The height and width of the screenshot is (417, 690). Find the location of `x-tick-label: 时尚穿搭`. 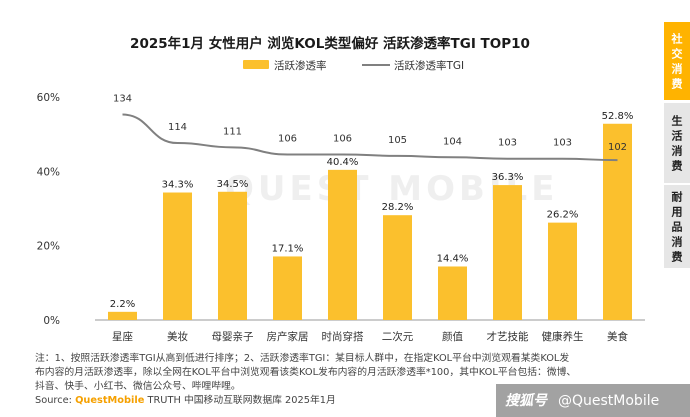

x-tick-label: 时尚穿搭 is located at coordinates (343, 336).